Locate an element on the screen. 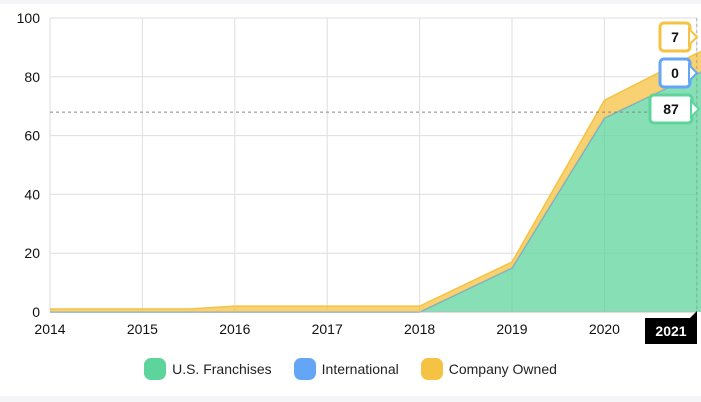  legend-label-us-franchises: U.S. Franchises is located at coordinates (222, 369).